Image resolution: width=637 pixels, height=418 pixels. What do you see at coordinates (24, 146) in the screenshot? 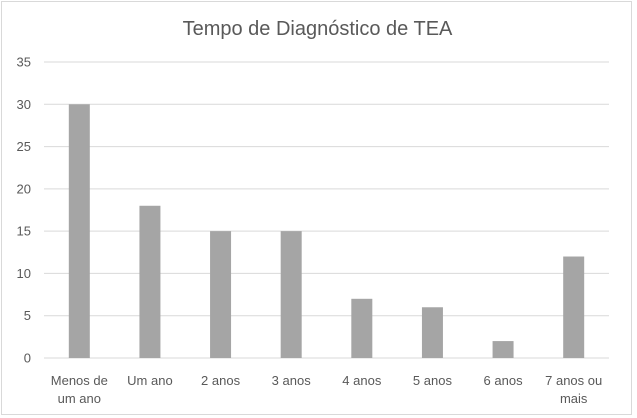
I see `y-tick-label: 25` at bounding box center [24, 146].